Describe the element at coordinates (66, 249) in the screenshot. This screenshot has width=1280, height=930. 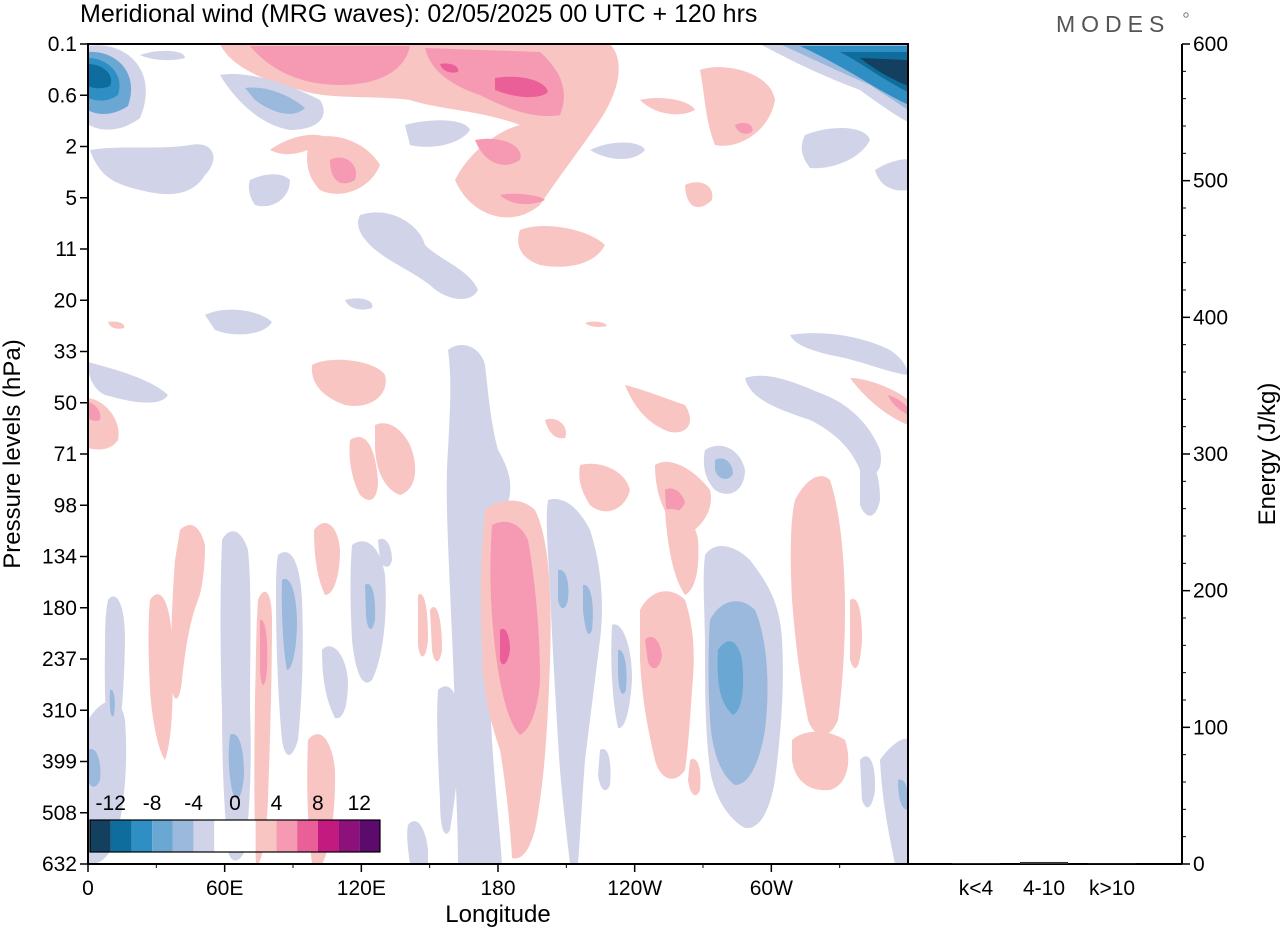
I see `pressure-tick-label: 11` at that location.